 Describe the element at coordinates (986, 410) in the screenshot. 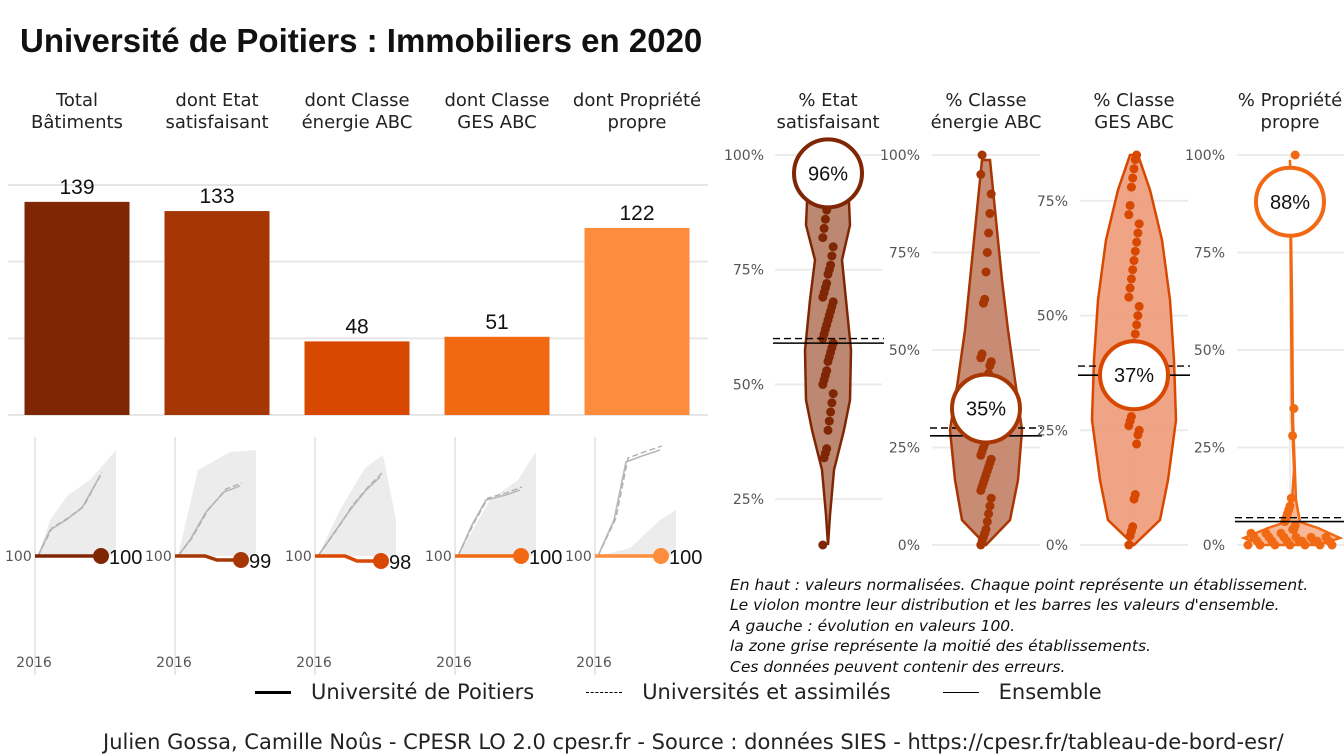

I see `violin-value-label: 35%` at that location.